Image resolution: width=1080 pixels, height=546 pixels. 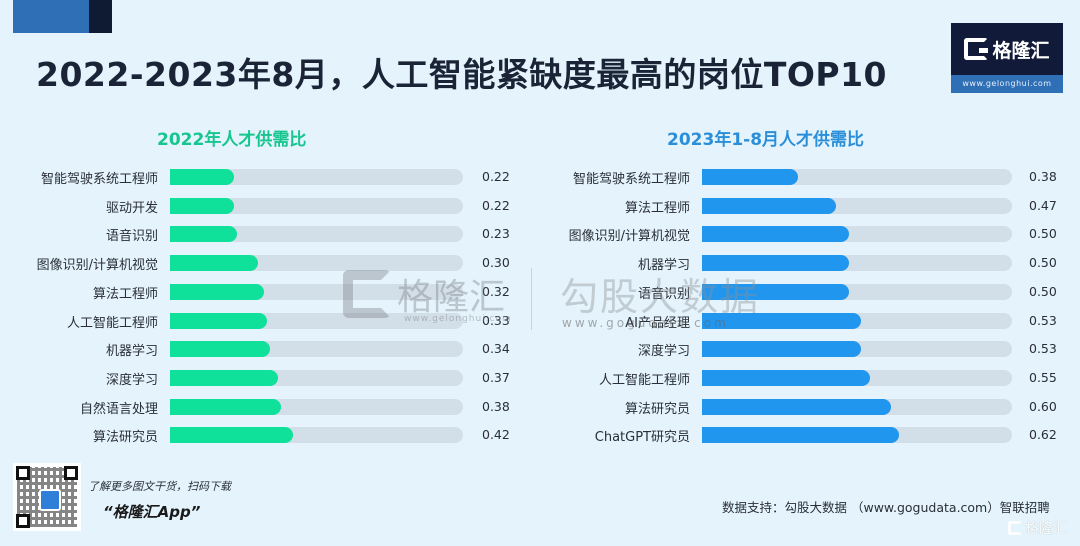 What do you see at coordinates (152, 512) in the screenshot?
I see `promo-app-name: “格隆汇App”` at bounding box center [152, 512].